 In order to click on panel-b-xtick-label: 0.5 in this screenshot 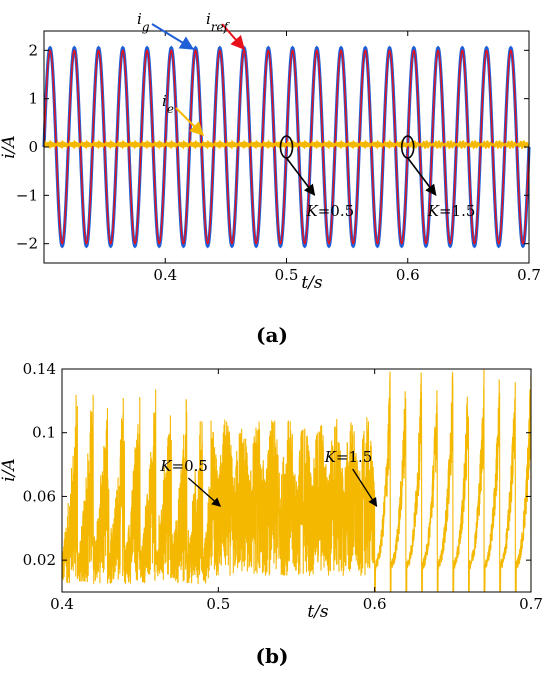, I will do `click(218, 604)`.